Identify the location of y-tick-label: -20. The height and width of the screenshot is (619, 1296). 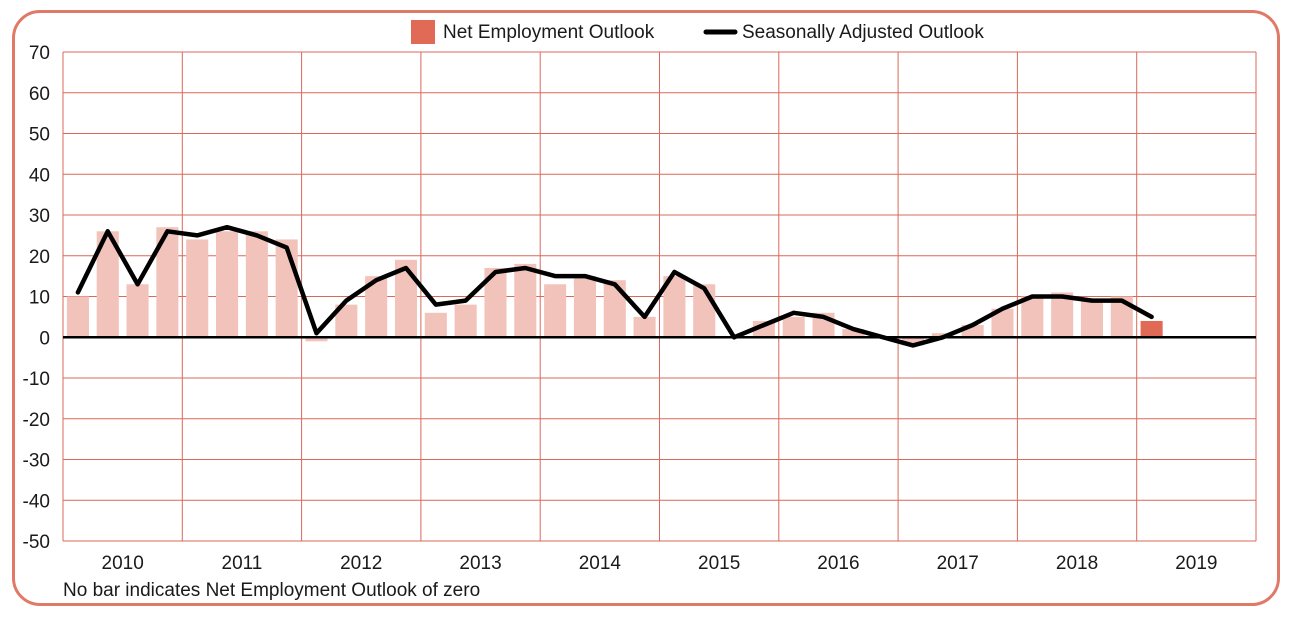
(36, 420).